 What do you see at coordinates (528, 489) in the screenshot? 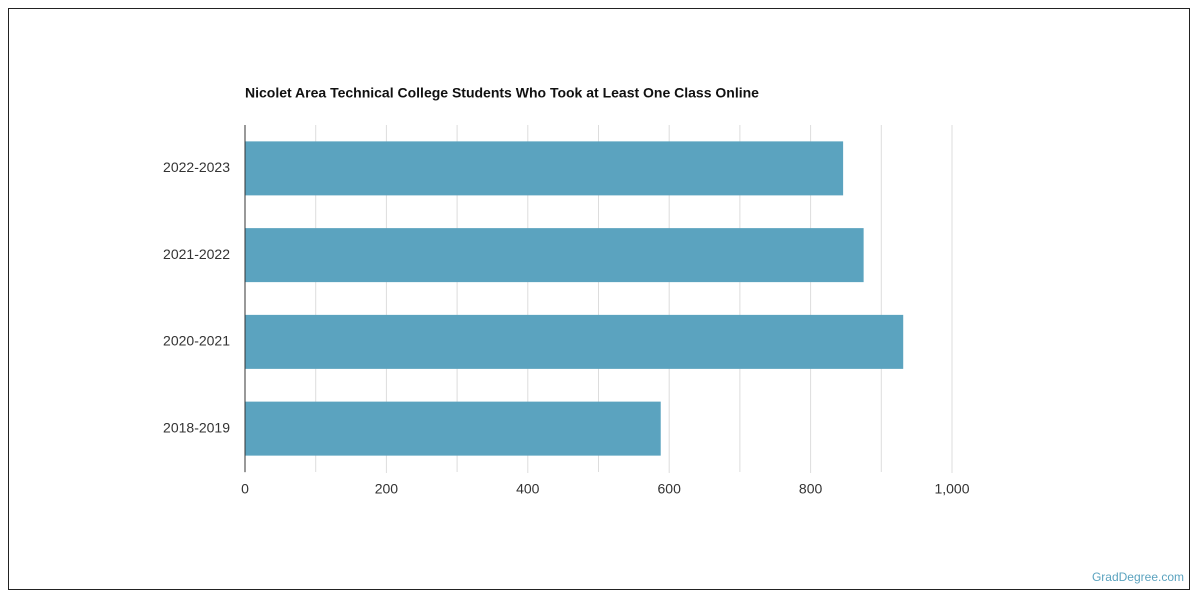
I see `x-tick-label: 400` at bounding box center [528, 489].